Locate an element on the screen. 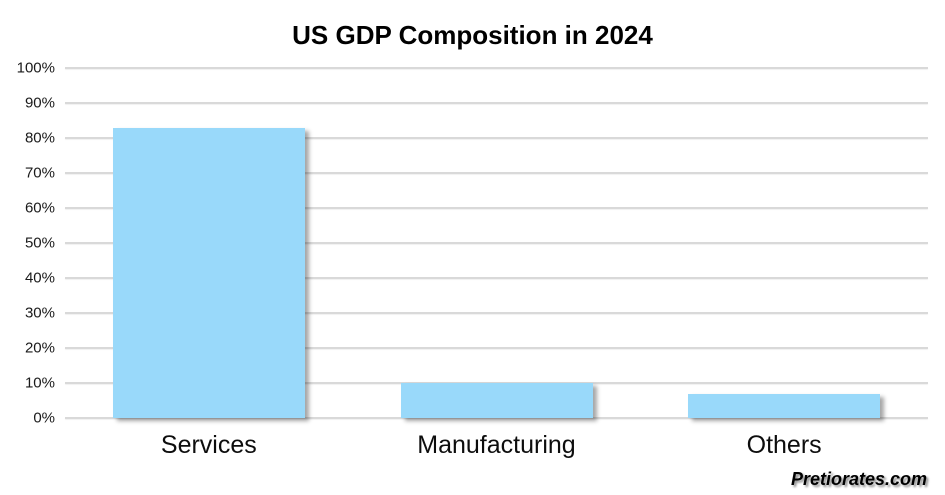  gridline-80% is located at coordinates (496, 138).